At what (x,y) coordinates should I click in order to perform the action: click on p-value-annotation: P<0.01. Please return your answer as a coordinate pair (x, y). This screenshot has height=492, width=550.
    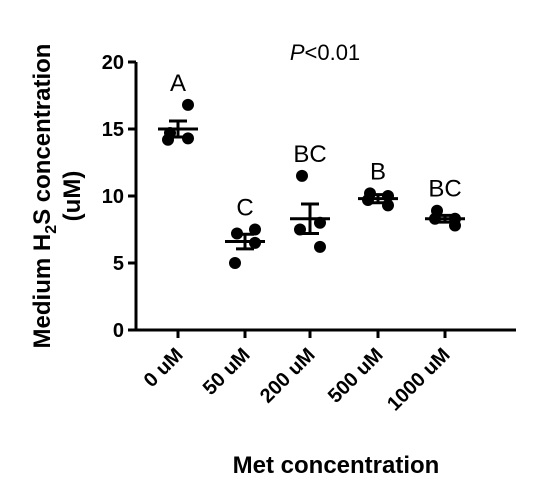
    Looking at the image, I should click on (325, 52).